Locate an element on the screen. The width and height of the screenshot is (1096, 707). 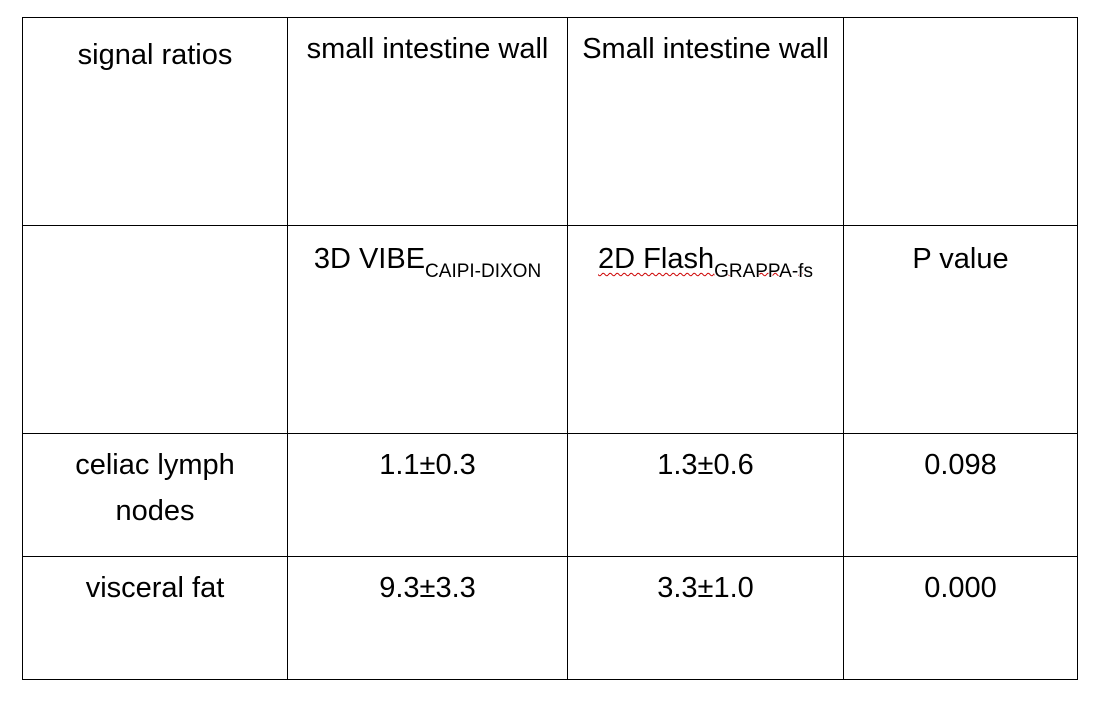
cell-text: small intestine wall is located at coordinates (427, 49).